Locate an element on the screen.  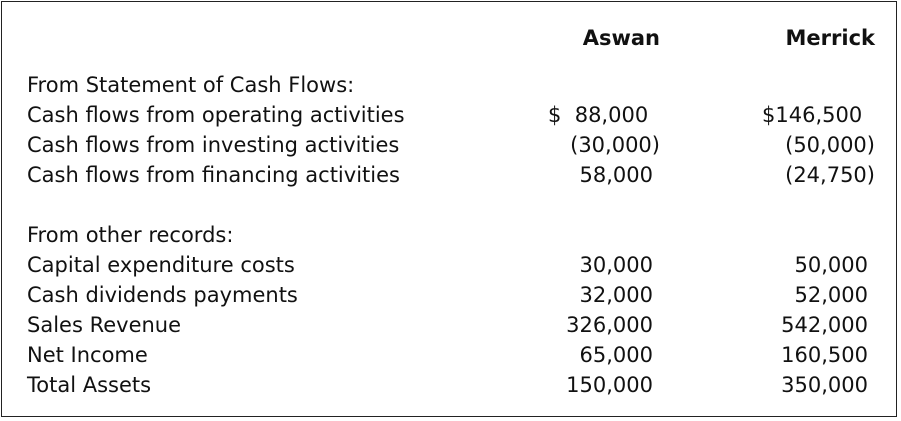
column-header-merrick: Merrick is located at coordinates (830, 38).